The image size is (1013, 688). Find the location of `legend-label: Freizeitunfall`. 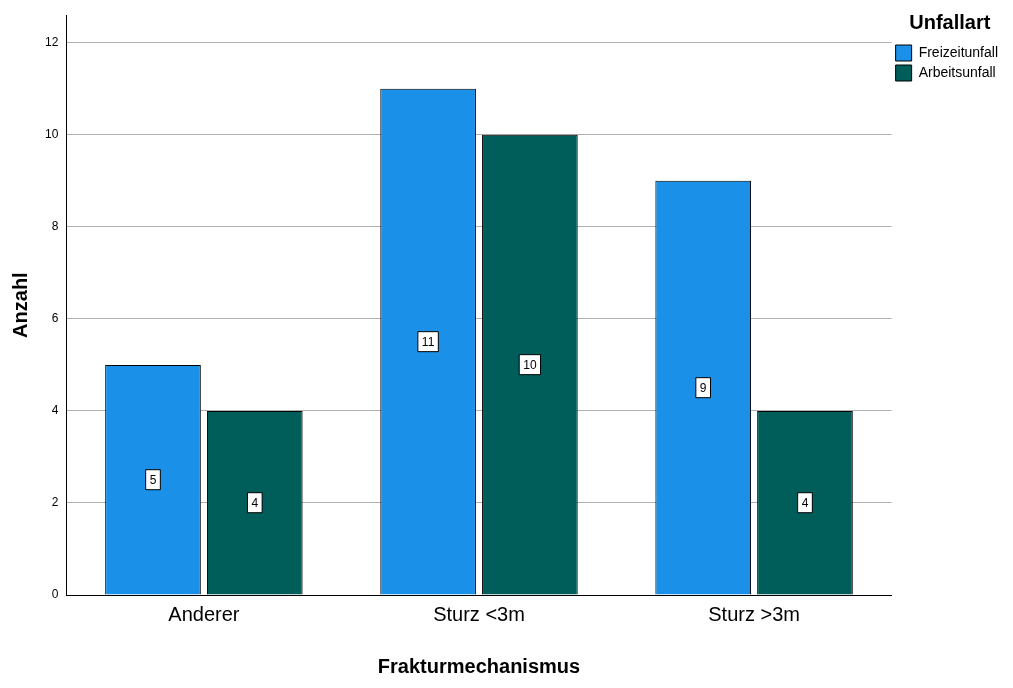

legend-label: Freizeitunfall is located at coordinates (958, 51).